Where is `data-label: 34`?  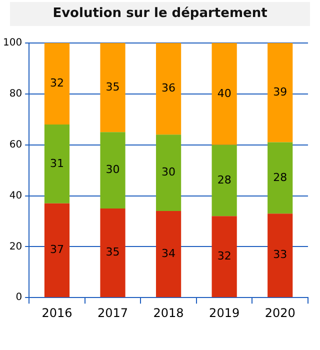
data-label: 34 is located at coordinates (169, 253).